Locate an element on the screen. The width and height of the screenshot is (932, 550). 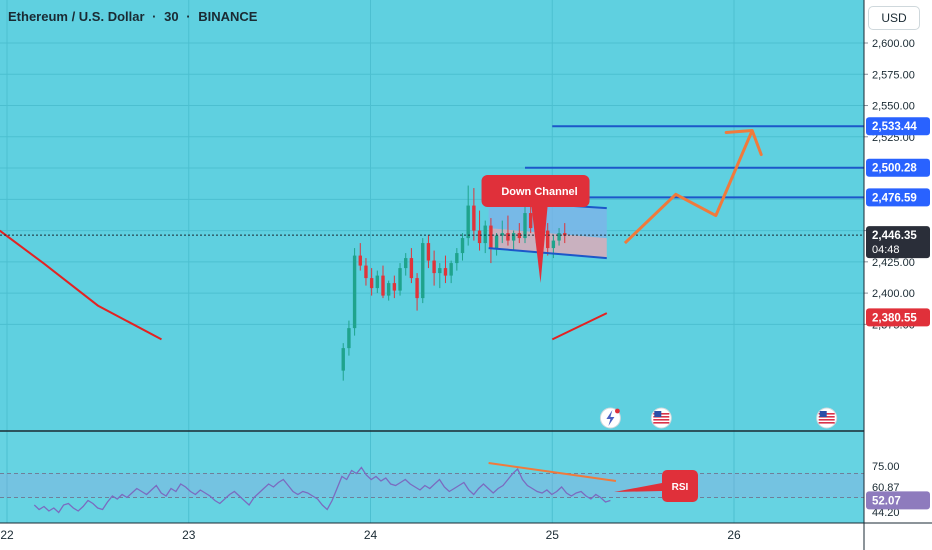
time-tick-label: 24 is located at coordinates (371, 535).